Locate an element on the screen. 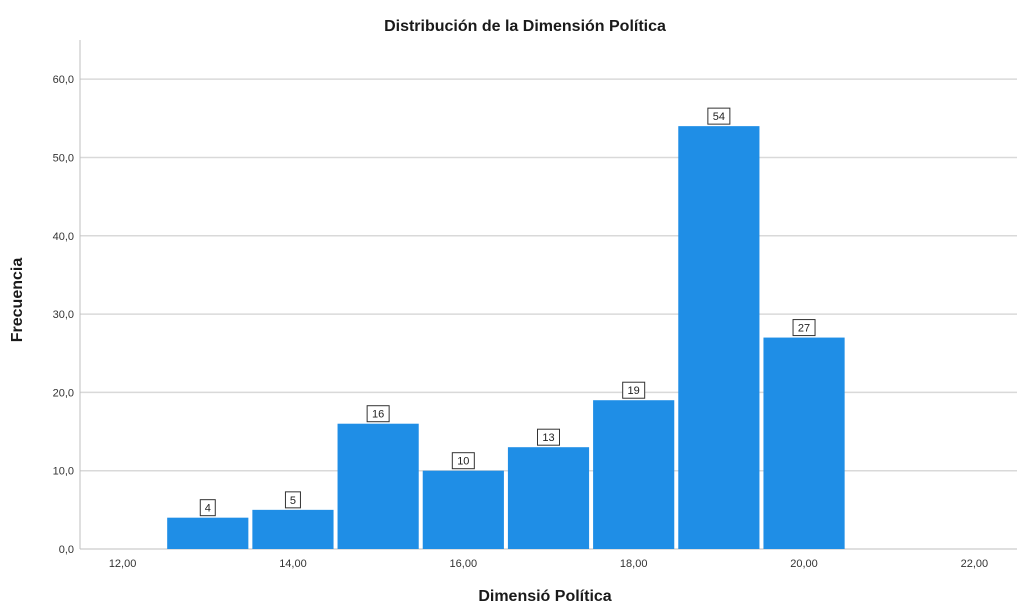  data-label: 54 is located at coordinates (719, 117).